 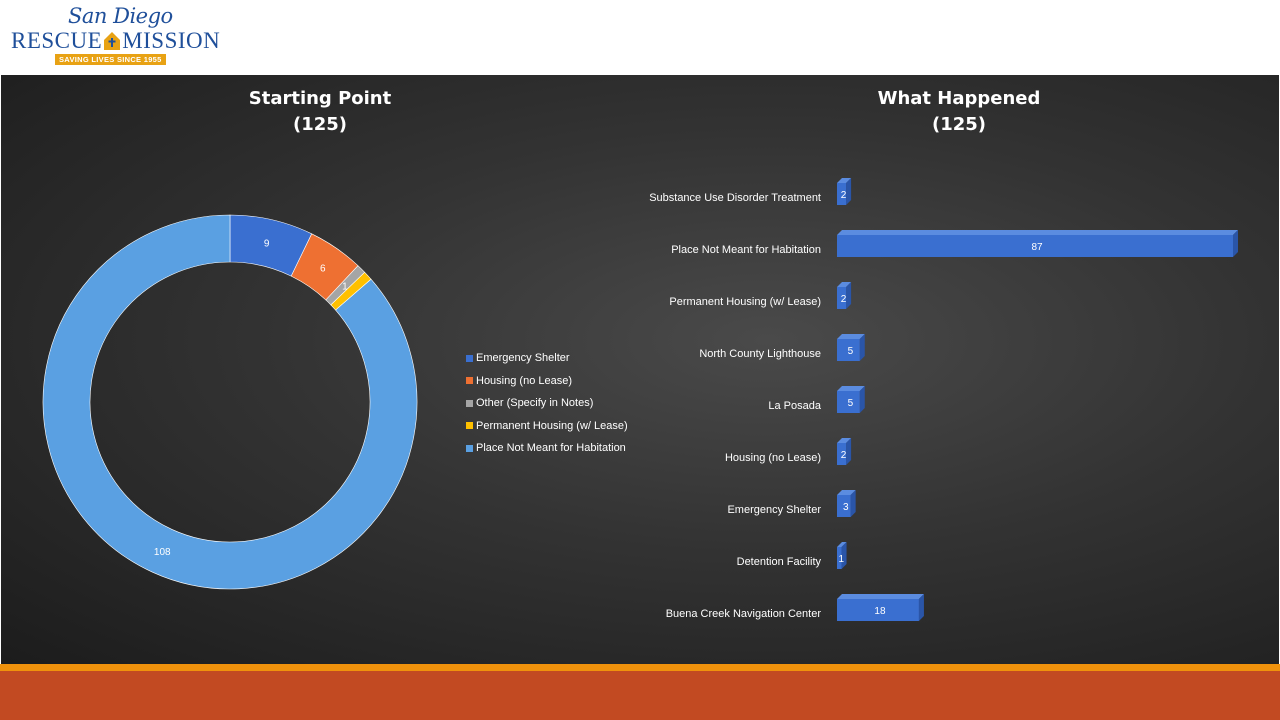 I want to click on legend-label: Place Not Meant for Habitation, so click(x=551, y=448).